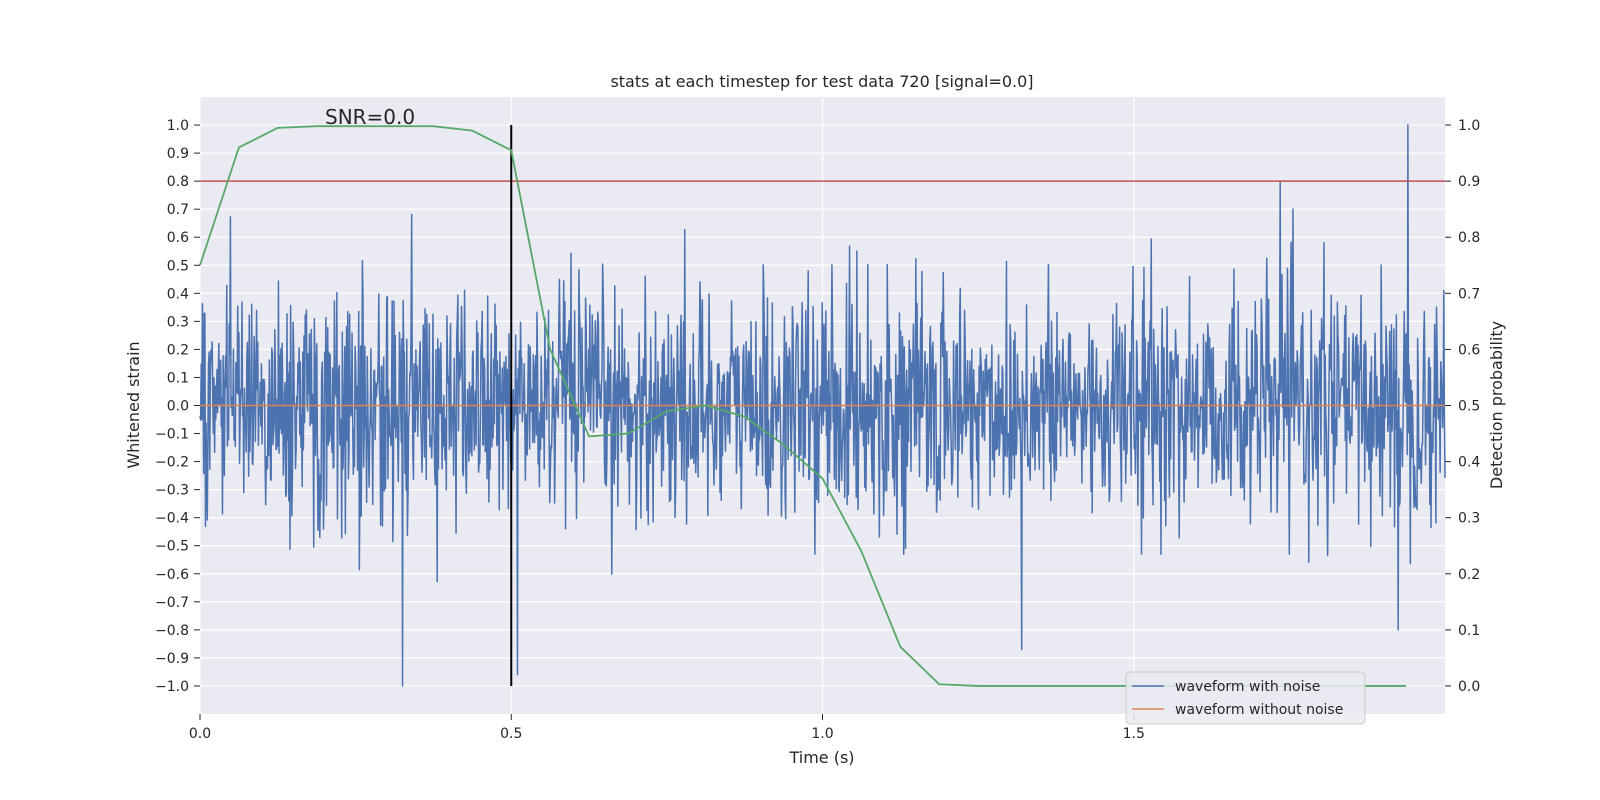 Image resolution: width=1600 pixels, height=800 pixels. I want to click on legend-box, so click(1245, 698).